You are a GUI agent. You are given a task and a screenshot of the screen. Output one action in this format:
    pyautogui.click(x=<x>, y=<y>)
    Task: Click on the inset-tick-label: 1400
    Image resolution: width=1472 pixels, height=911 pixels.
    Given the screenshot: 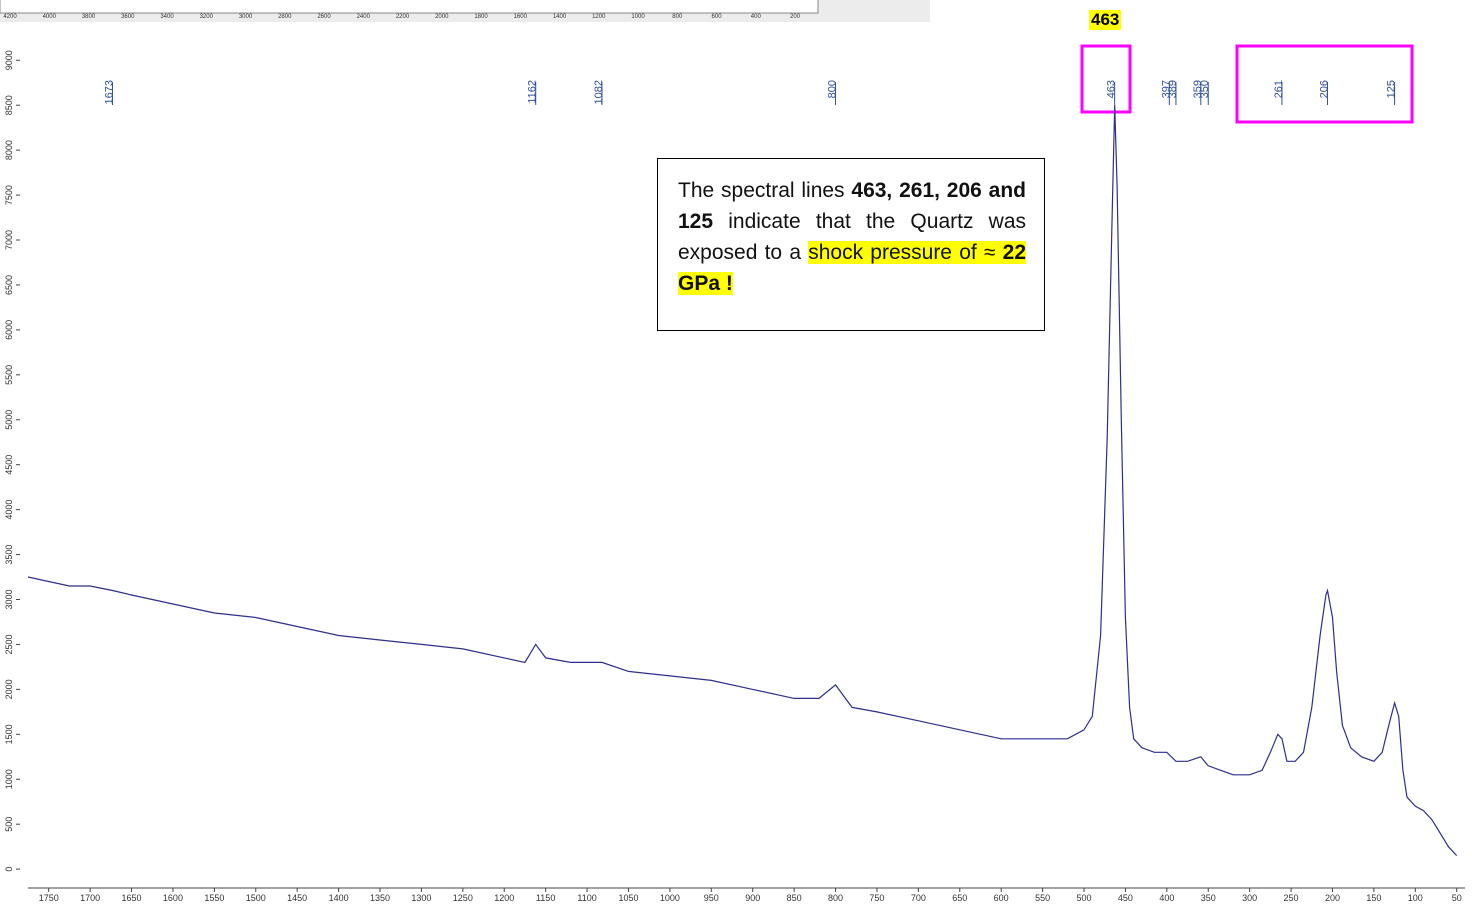 What is the action you would take?
    pyautogui.click(x=560, y=17)
    